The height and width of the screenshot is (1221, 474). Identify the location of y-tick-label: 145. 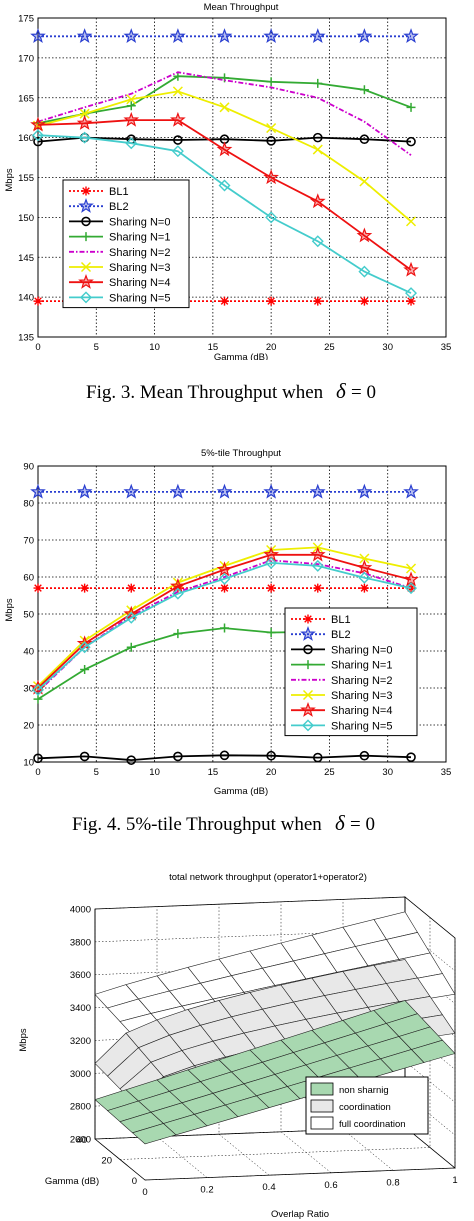
(26, 258).